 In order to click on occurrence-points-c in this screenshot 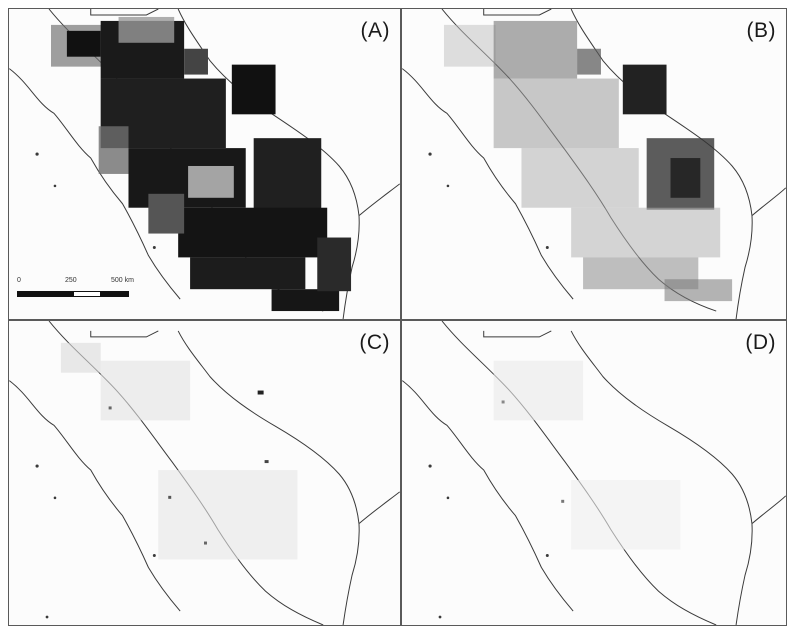, I will do `click(179, 451)`.